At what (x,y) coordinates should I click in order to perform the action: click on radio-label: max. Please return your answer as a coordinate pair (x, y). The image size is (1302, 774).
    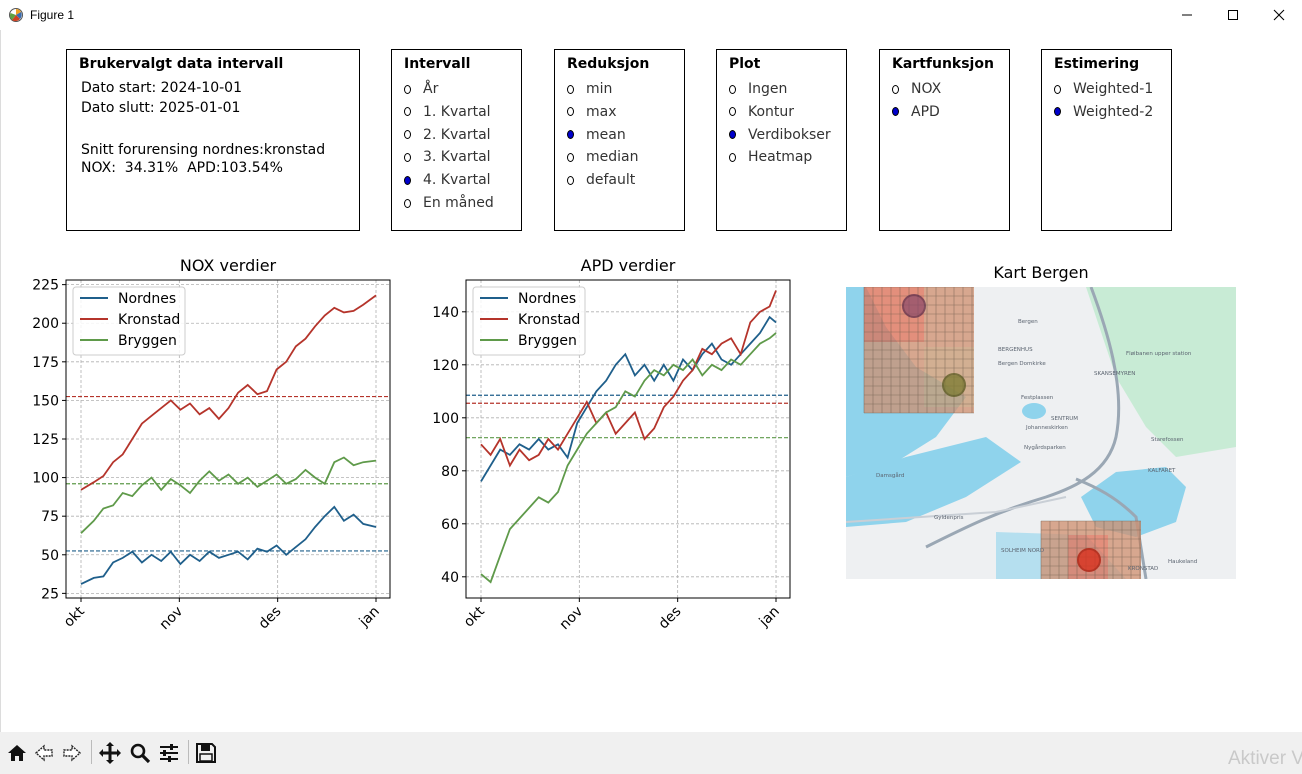
    Looking at the image, I should click on (601, 111).